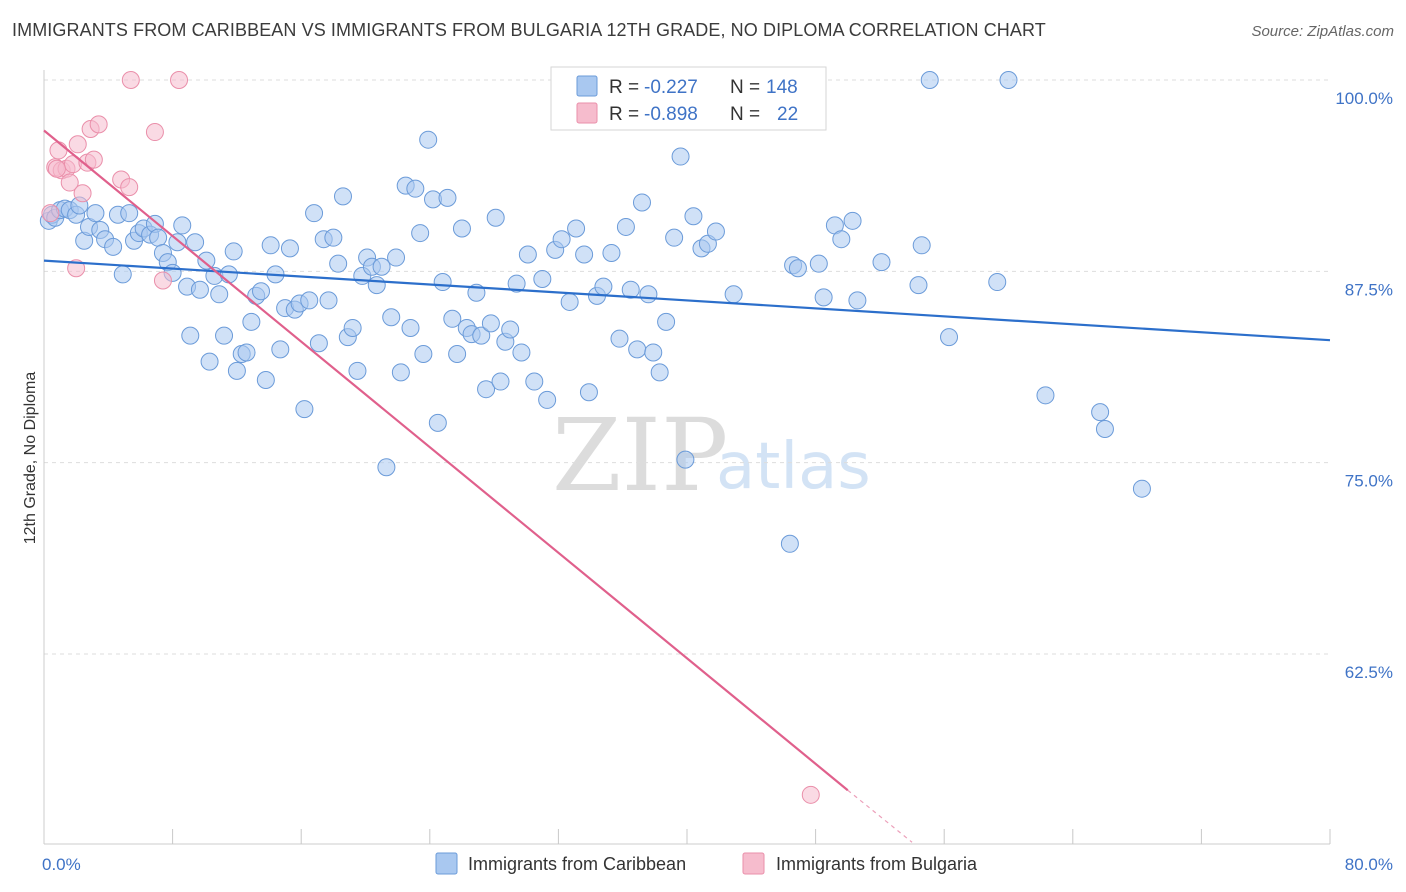 Image resolution: width=1406 pixels, height=892 pixels. What do you see at coordinates (1364, 98) in the screenshot?
I see `y-tick-label: 100.0%` at bounding box center [1364, 98].